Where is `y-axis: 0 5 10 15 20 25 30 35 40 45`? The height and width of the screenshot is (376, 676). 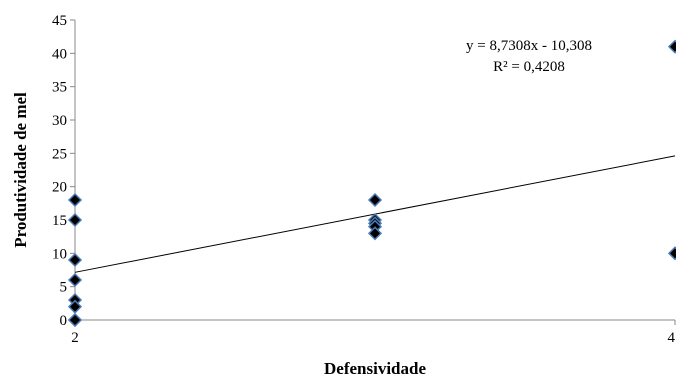 y-axis: 0 5 10 15 20 25 30 35 40 45 is located at coordinates (64, 171).